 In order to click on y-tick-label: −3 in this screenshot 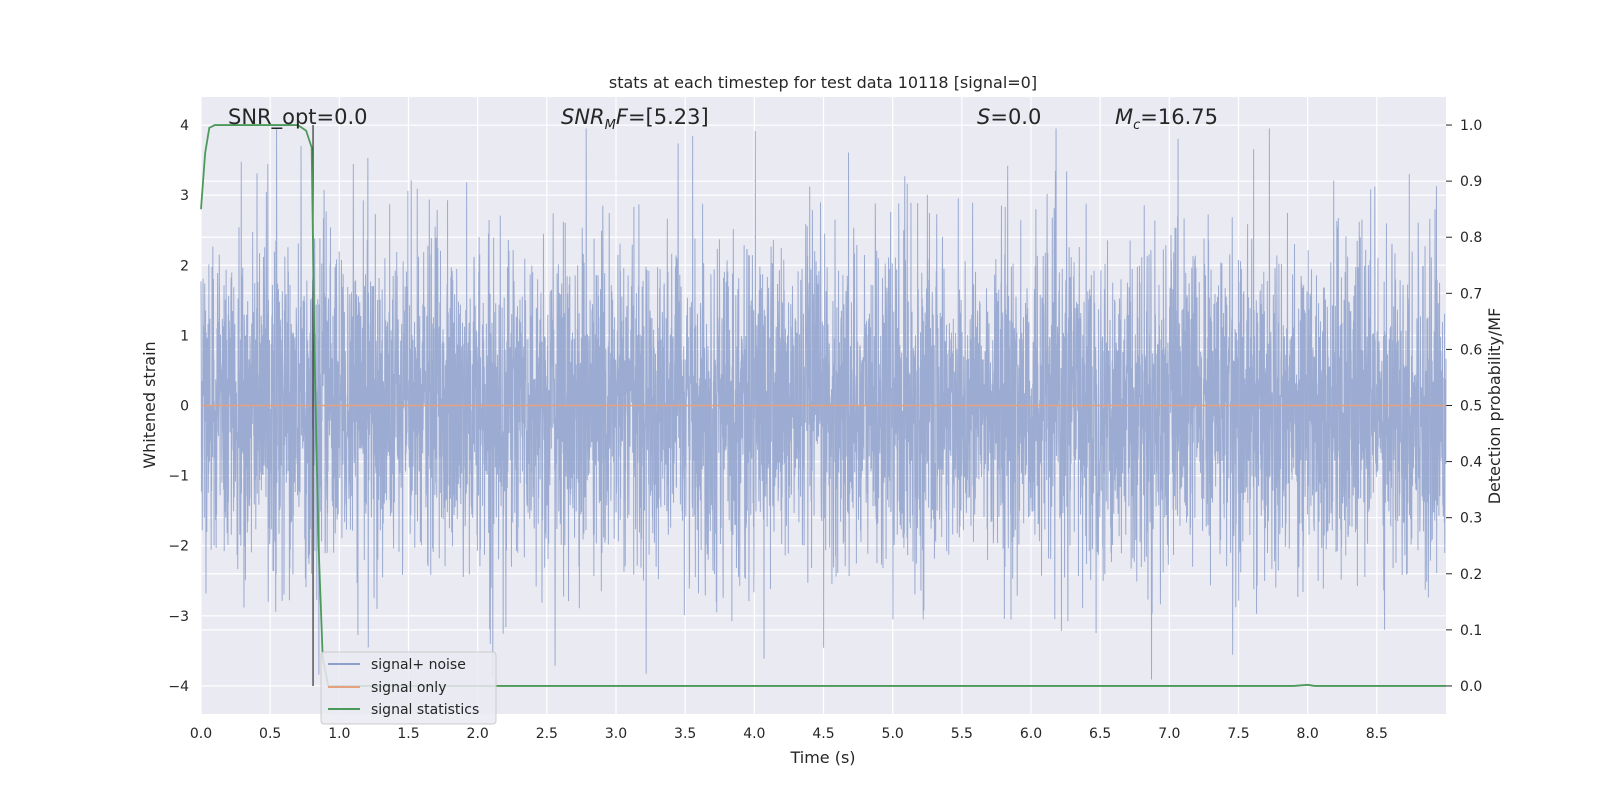, I will do `click(178, 617)`.